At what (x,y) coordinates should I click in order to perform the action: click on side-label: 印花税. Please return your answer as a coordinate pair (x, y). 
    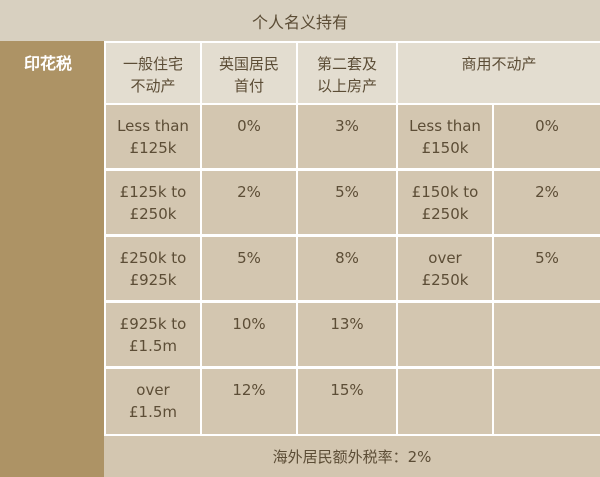
    Looking at the image, I should click on (48, 63).